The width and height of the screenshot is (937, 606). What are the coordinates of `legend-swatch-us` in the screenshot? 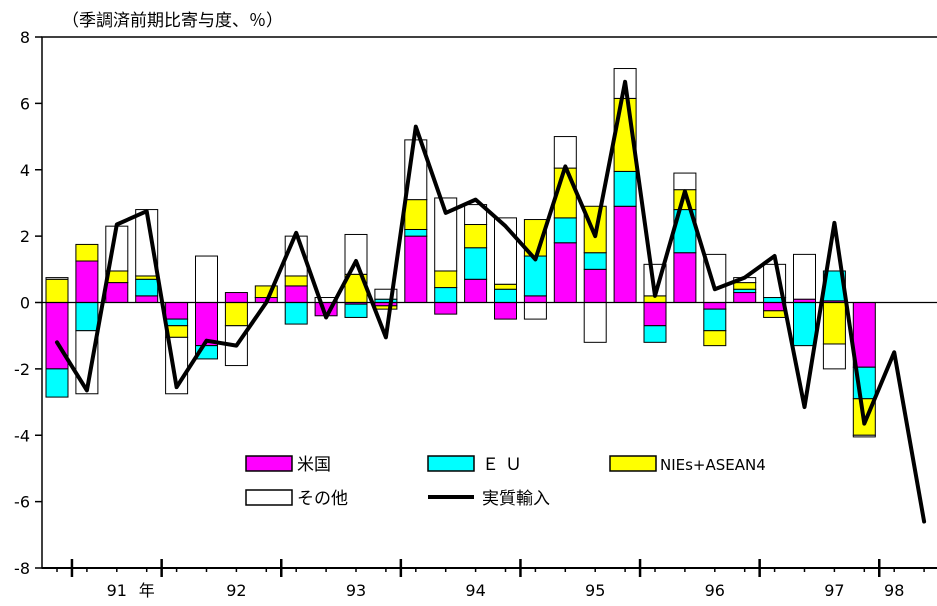 It's located at (269, 463).